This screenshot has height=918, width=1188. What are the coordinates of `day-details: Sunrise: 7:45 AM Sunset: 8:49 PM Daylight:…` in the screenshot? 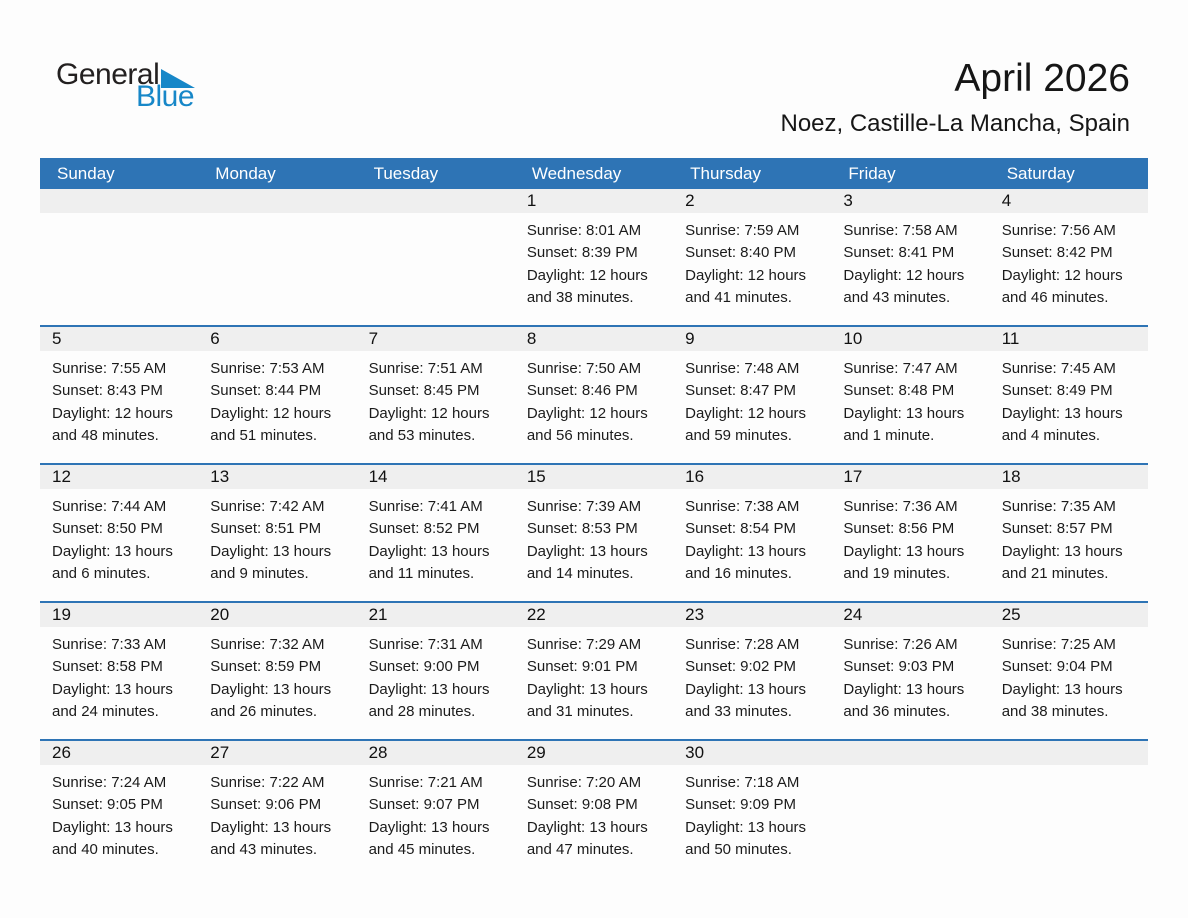 It's located at (1069, 399).